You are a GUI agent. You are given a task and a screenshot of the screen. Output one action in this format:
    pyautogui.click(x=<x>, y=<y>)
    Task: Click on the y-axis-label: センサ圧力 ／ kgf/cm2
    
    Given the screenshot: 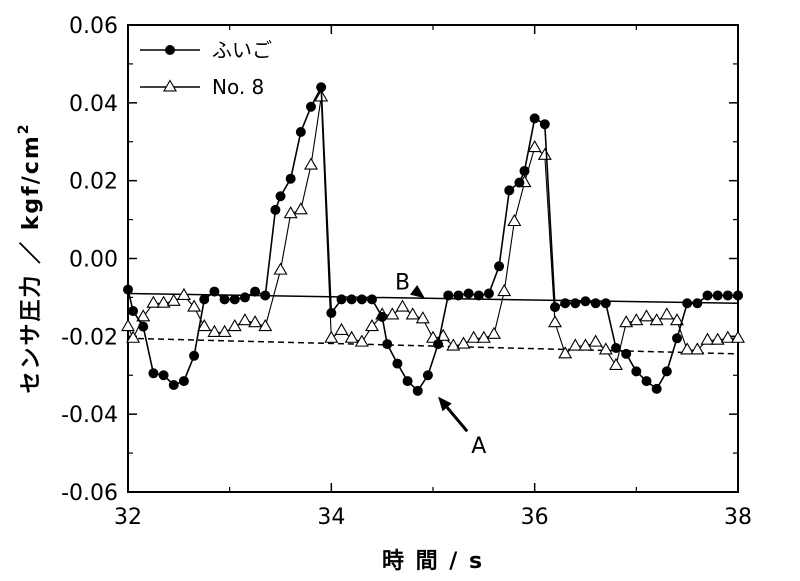 What is the action you would take?
    pyautogui.click(x=30, y=257)
    